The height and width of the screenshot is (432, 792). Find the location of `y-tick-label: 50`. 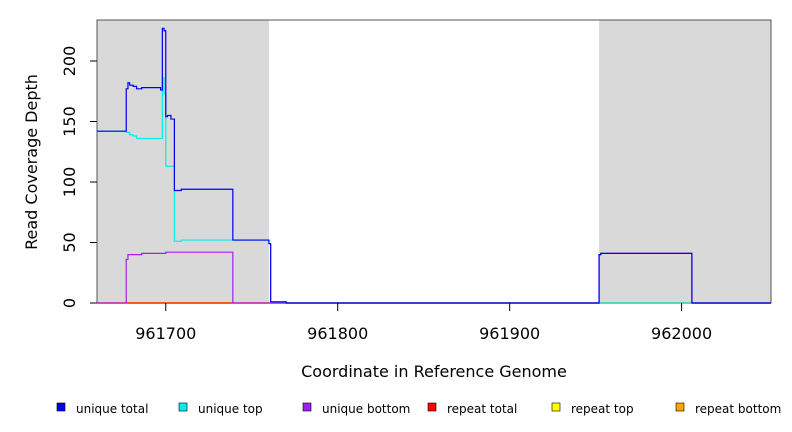

y-tick-label: 50 is located at coordinates (69, 242).